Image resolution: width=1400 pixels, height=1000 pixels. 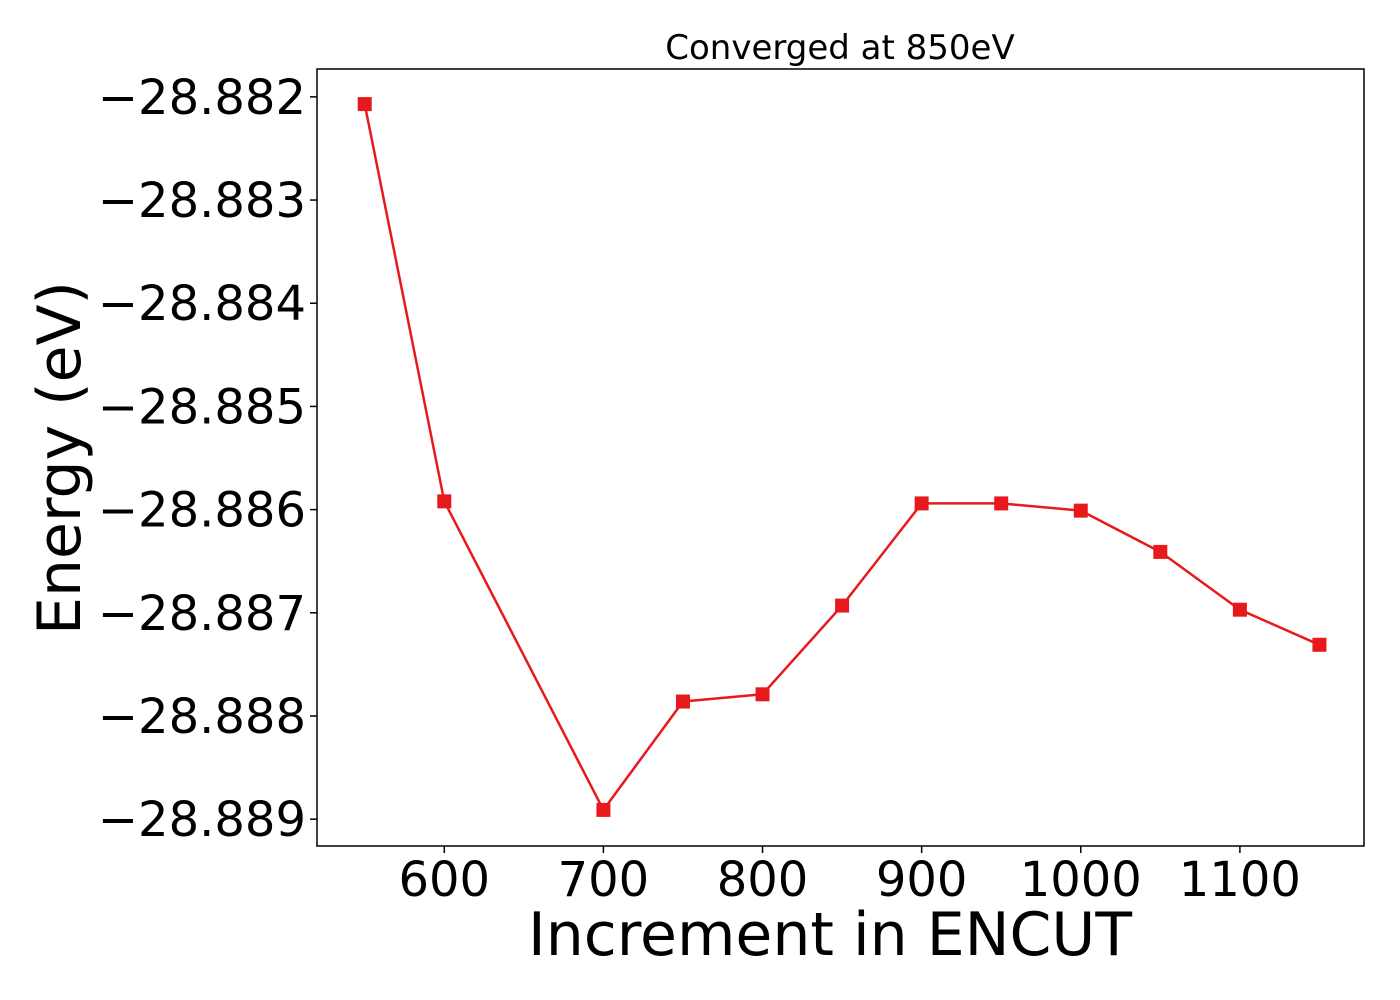 What do you see at coordinates (60, 458) in the screenshot?
I see `y-axis-title: Energy (eV)` at bounding box center [60, 458].